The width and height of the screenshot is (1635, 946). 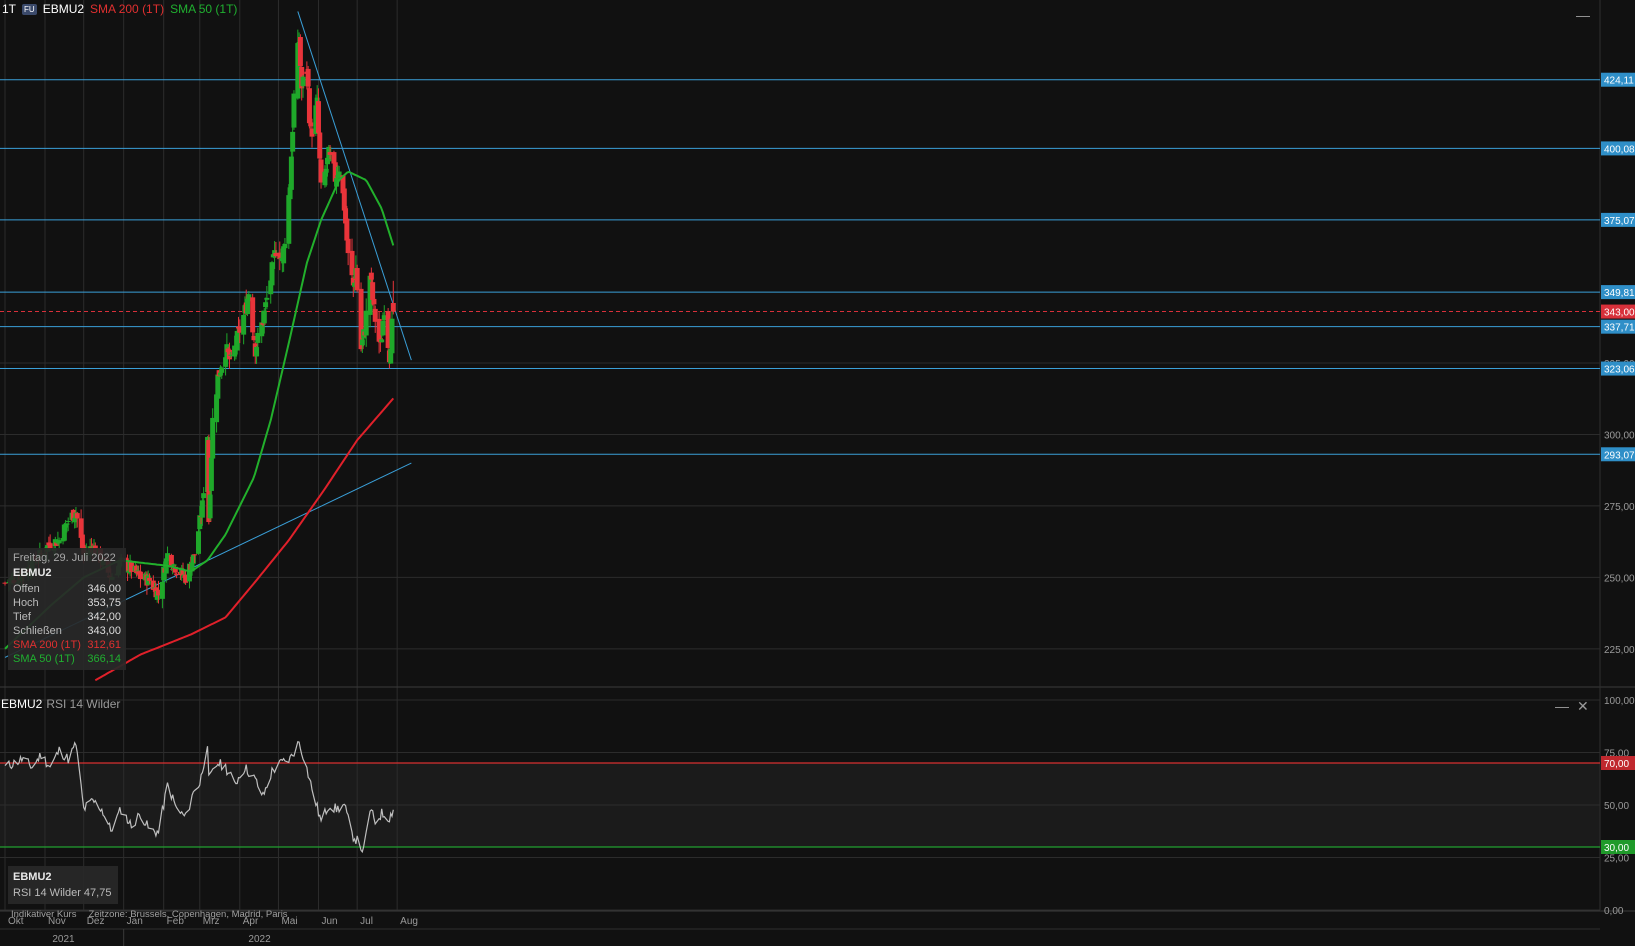 I want to click on rsi-panel-header: EBMU2 RSI 14 Wilder, so click(x=60, y=704).